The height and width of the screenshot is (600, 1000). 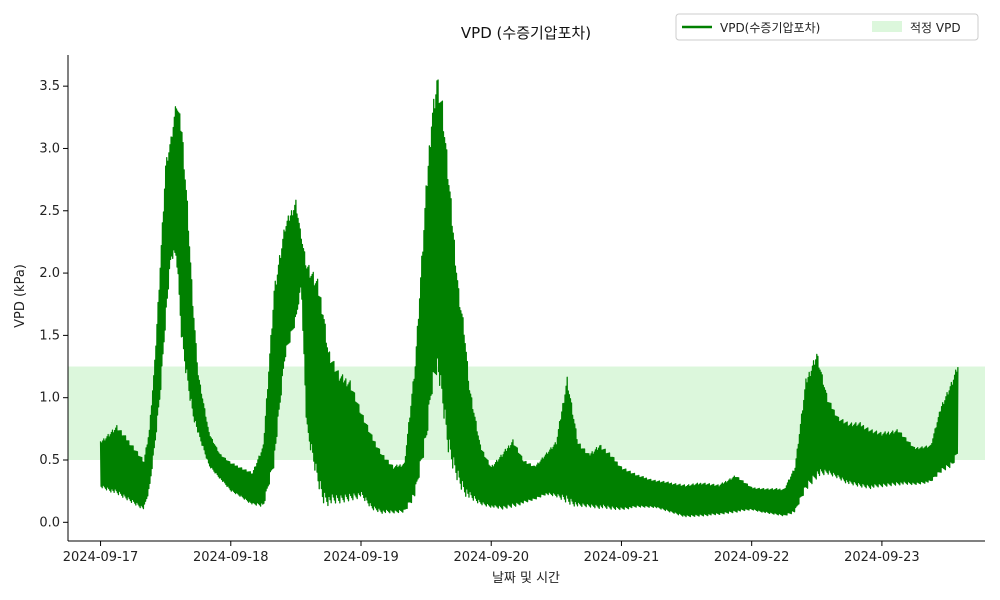 I want to click on y-tick-label: 0.5, so click(x=49, y=460).